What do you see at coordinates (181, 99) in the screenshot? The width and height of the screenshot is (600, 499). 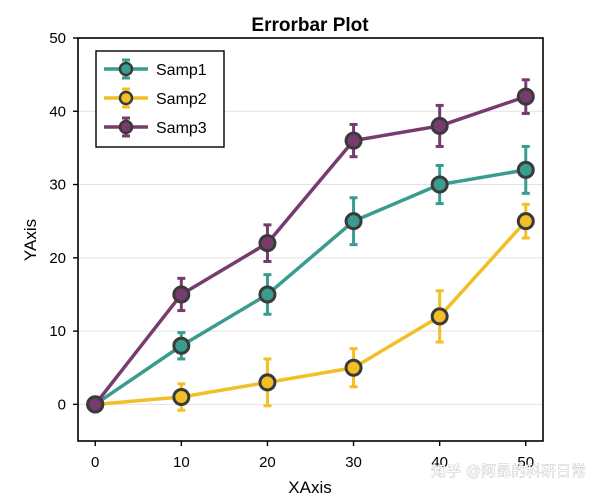 I see `legend-label-samp2: Samp2` at bounding box center [181, 99].